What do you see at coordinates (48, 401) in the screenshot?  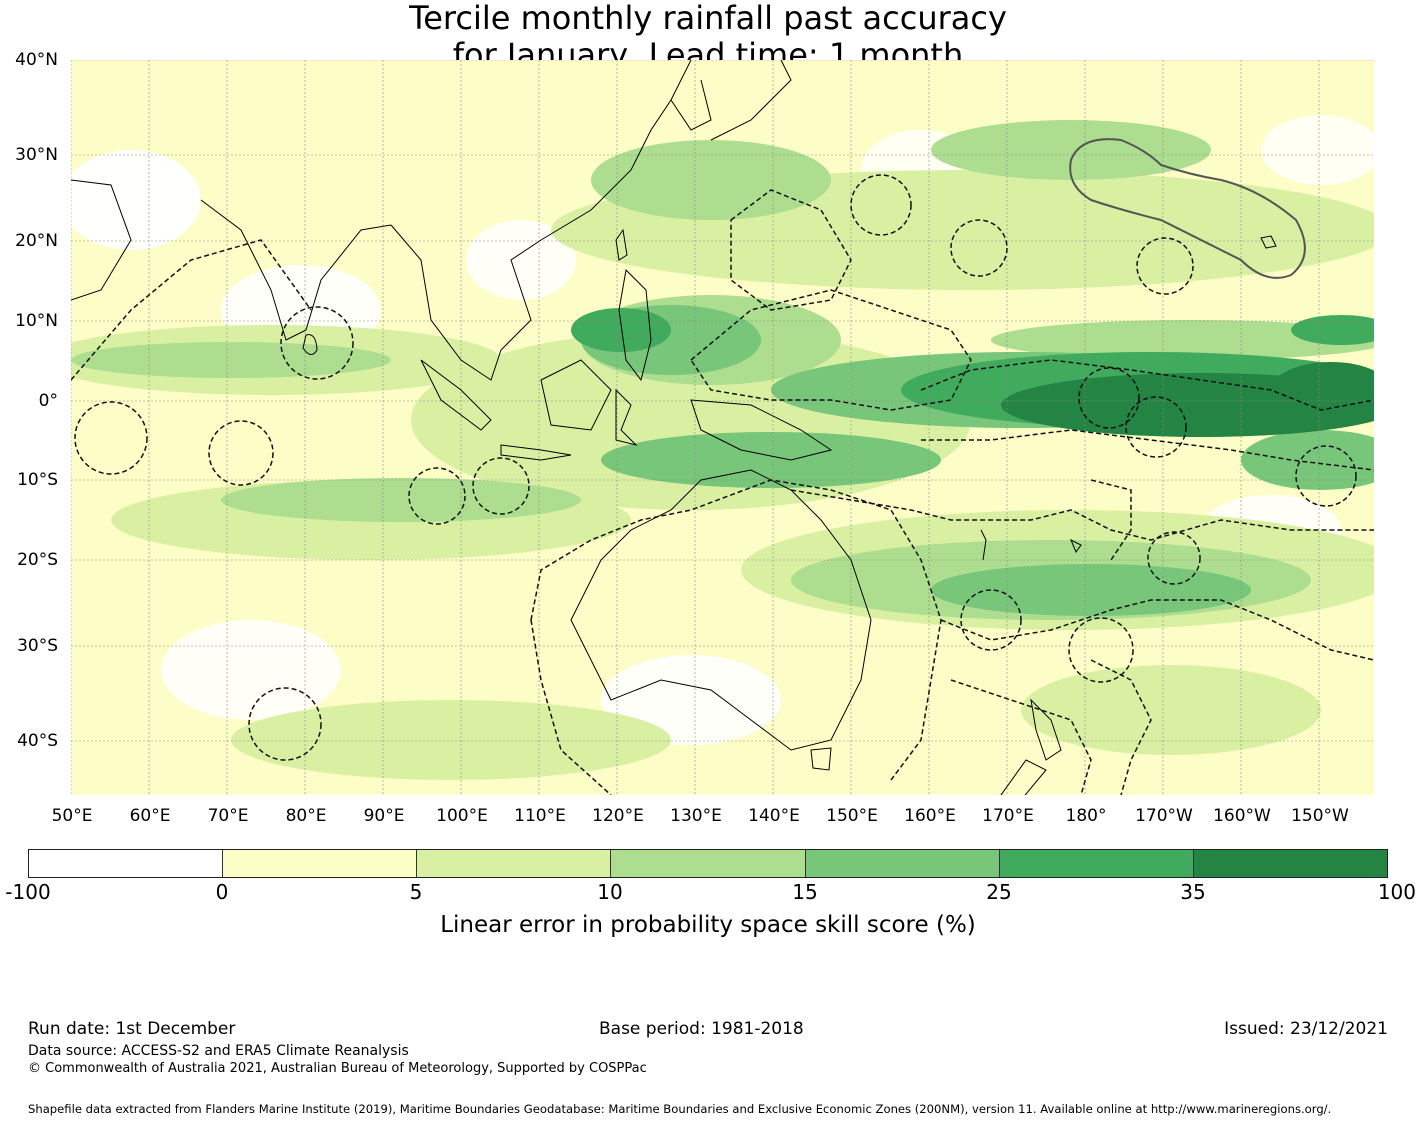 I see `lat-label-0: 0°` at bounding box center [48, 401].